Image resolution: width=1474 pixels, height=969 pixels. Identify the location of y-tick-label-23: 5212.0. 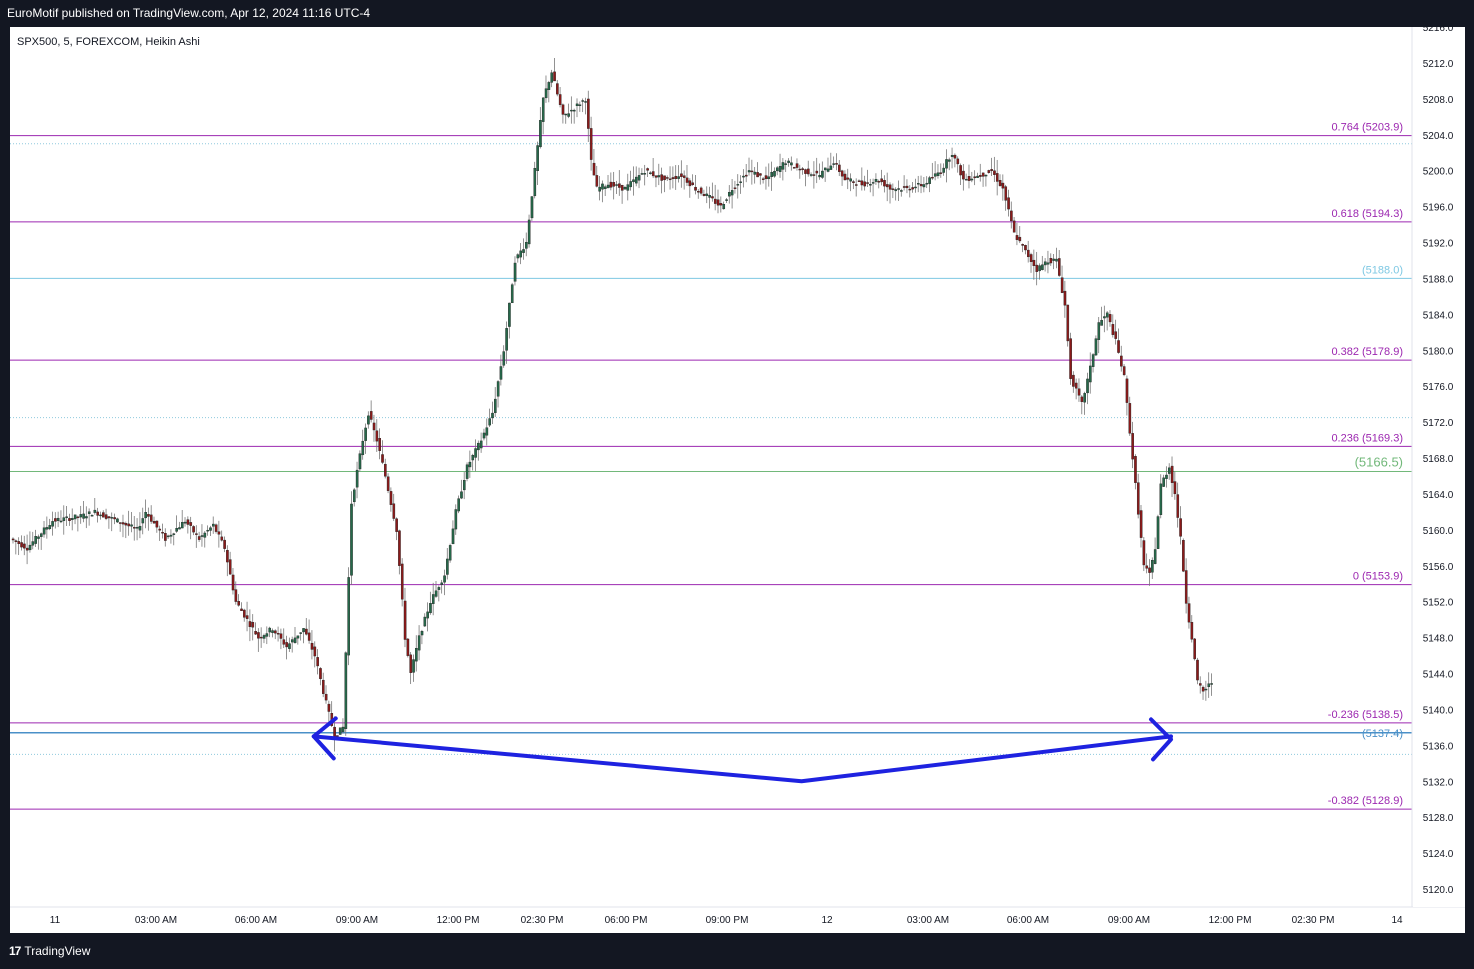
(1438, 64).